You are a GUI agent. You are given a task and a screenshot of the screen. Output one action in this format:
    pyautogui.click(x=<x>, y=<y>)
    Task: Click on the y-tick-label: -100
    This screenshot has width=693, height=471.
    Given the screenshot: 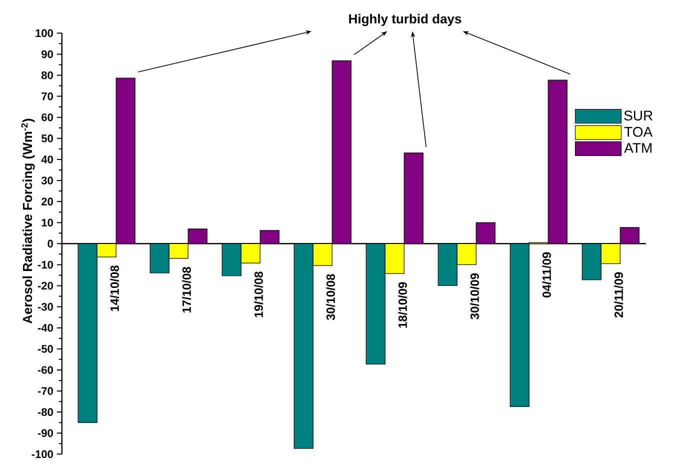 What is the action you would take?
    pyautogui.click(x=42, y=454)
    